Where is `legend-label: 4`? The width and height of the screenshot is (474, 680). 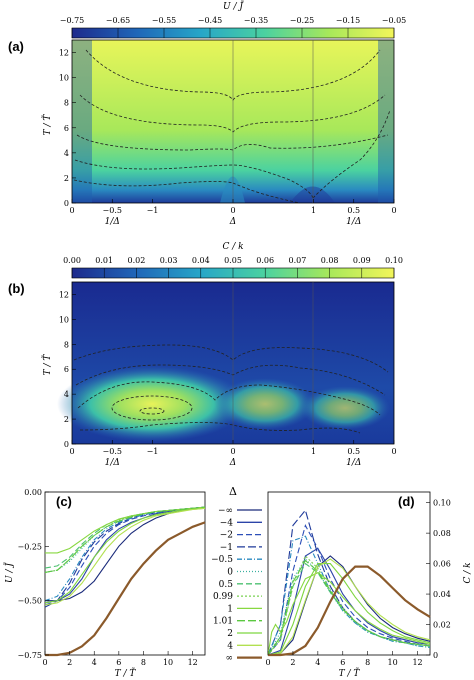
legend-label: 4 is located at coordinates (230, 646).